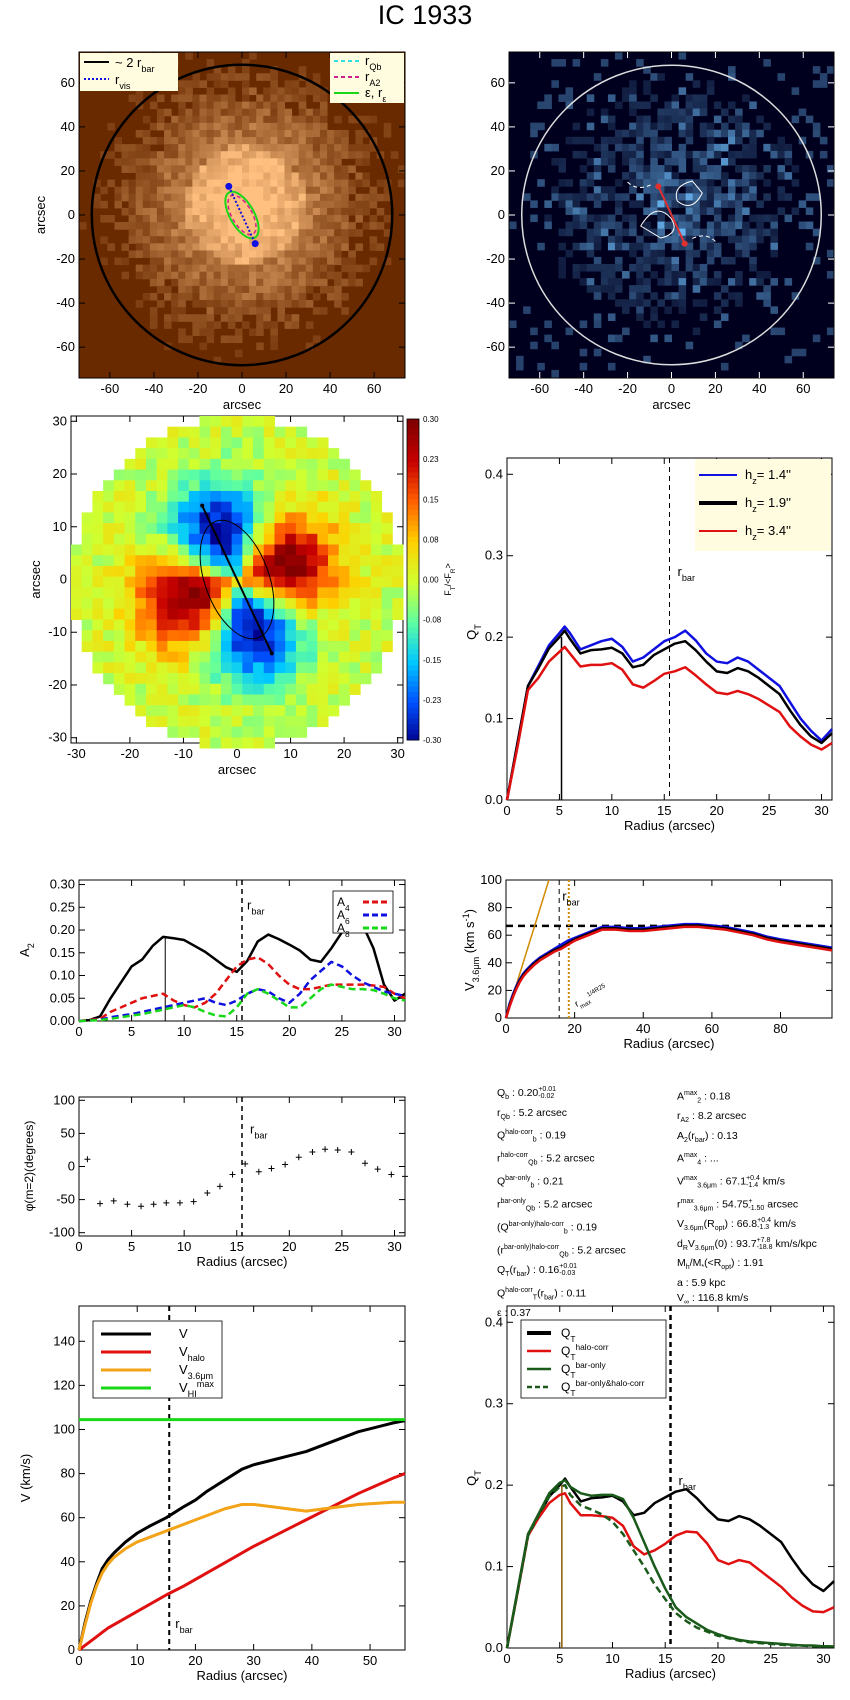 This screenshot has width=850, height=1700. What do you see at coordinates (495, 962) in the screenshot?
I see `y-tick-label: 40` at bounding box center [495, 962].